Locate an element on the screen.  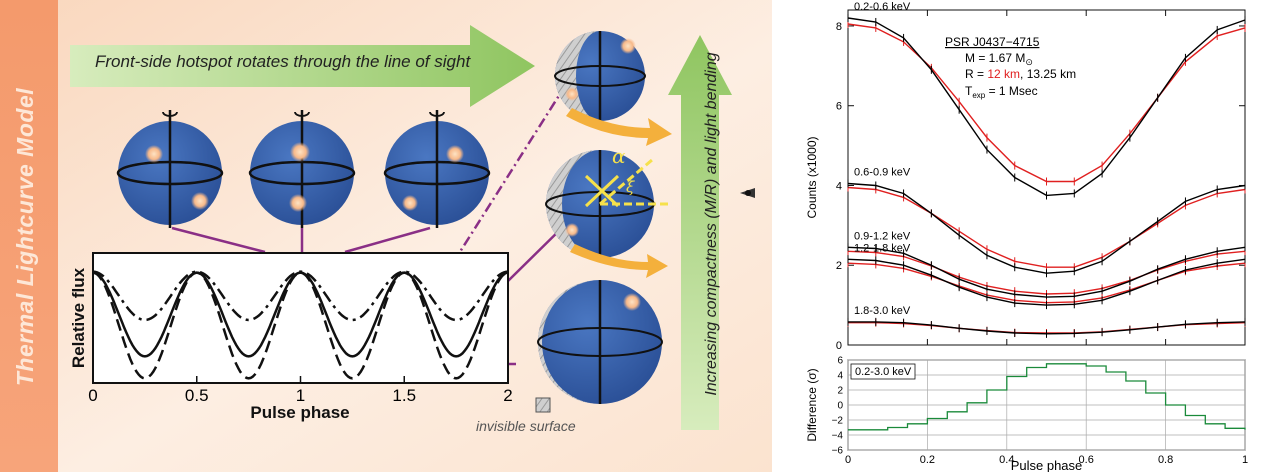
radius-label: R = 12 km, 13.25 km is located at coordinates (1020, 74).